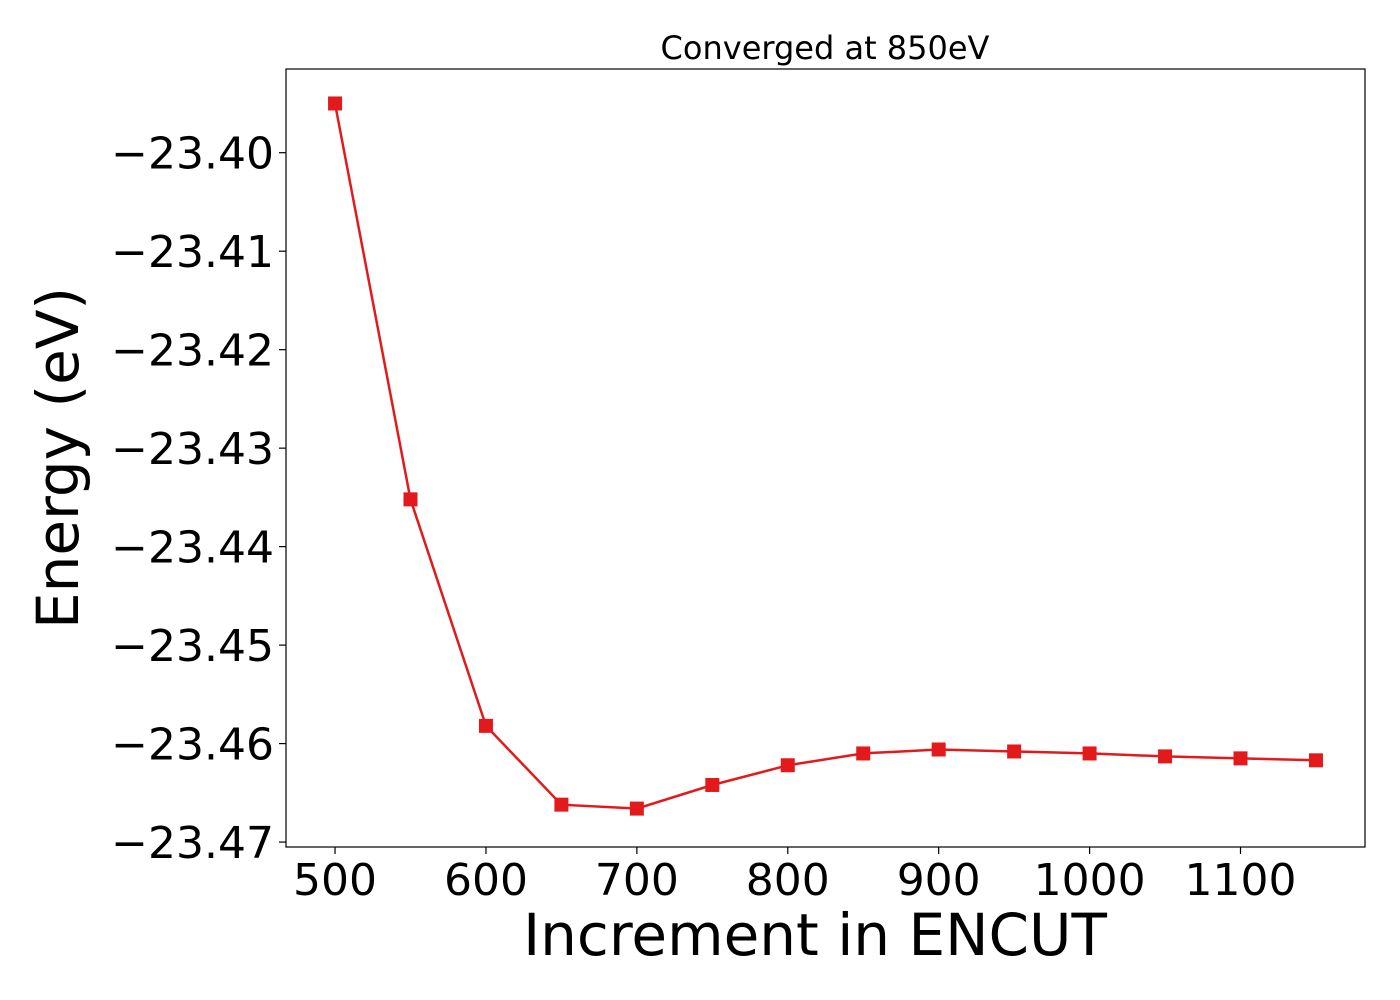  What do you see at coordinates (192, 252) in the screenshot?
I see `y-tick-label: −23.41` at bounding box center [192, 252].